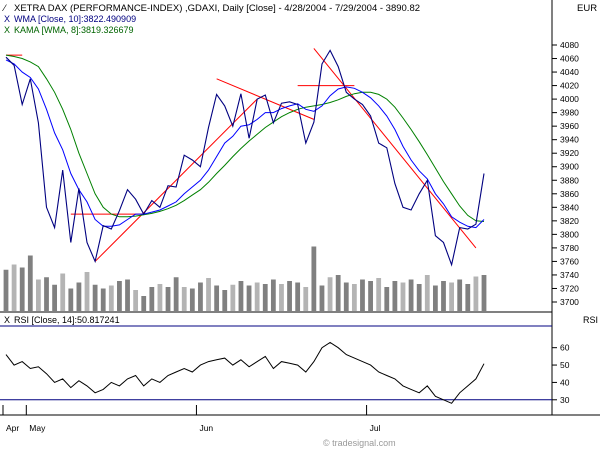 The width and height of the screenshot is (600, 450). What do you see at coordinates (206, 428) in the screenshot?
I see `x-month-label: Jun` at bounding box center [206, 428].